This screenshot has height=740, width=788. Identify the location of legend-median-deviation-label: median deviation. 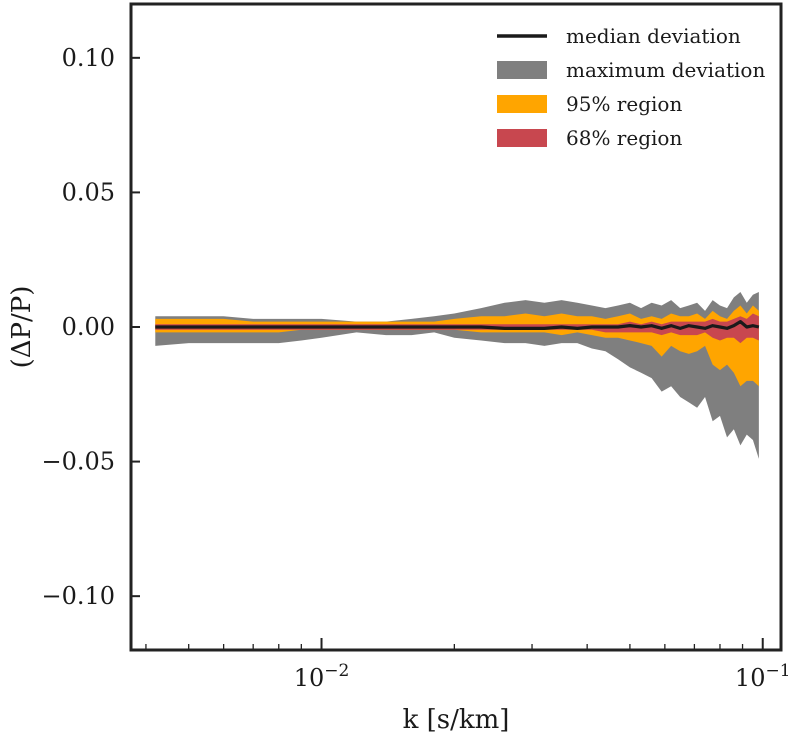
(653, 36).